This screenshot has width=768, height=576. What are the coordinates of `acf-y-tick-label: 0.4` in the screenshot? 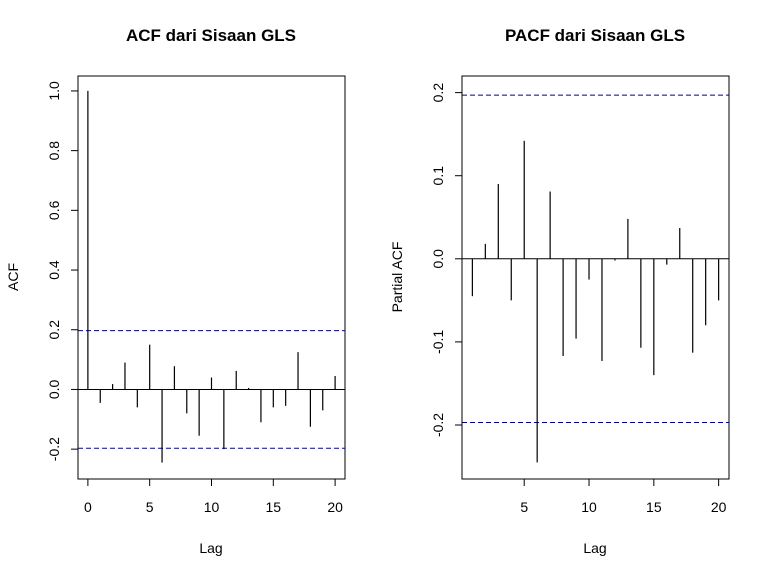 It's located at (54, 270).